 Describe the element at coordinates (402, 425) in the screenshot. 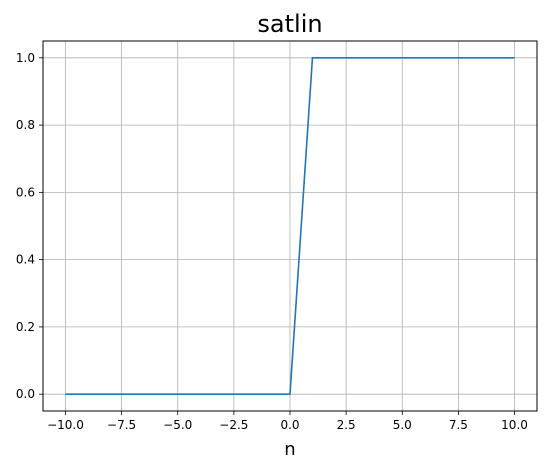

I see `x-tick-label: 5.0` at that location.